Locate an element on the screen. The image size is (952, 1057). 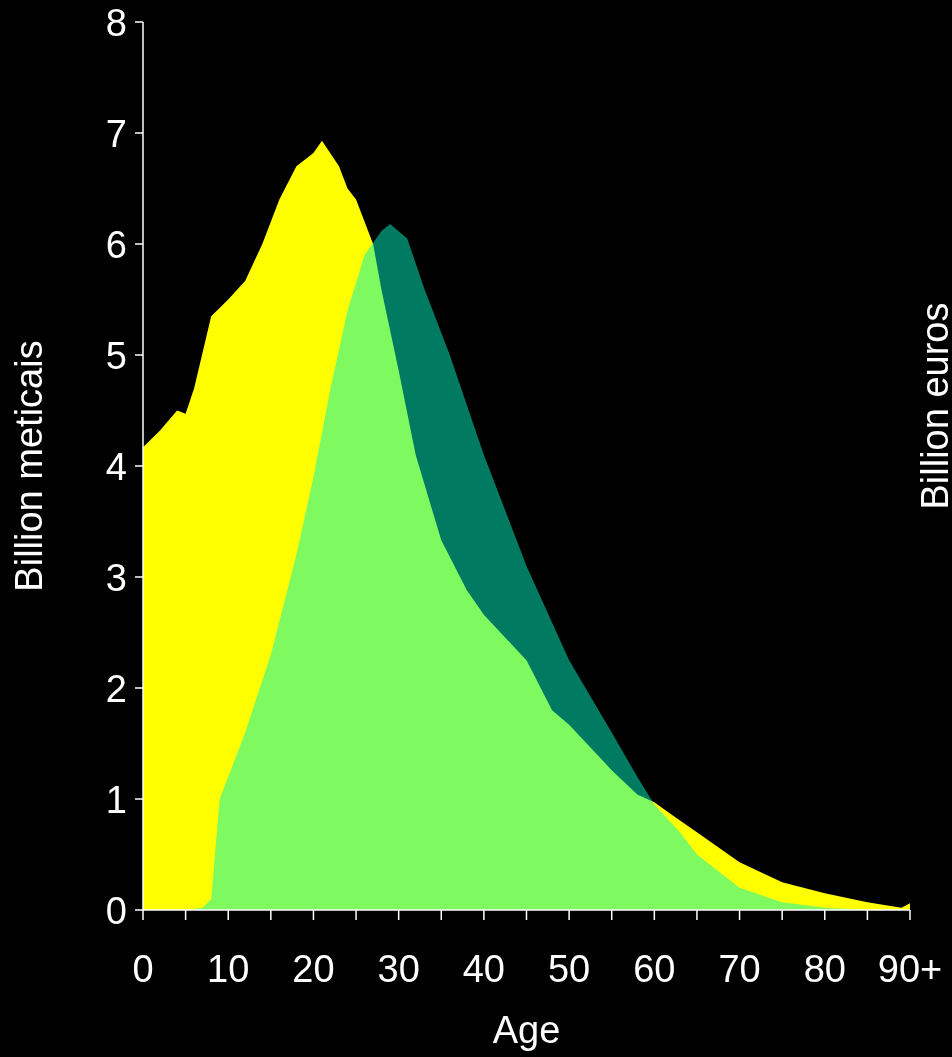
x-tick-label: 0 is located at coordinates (143, 969).